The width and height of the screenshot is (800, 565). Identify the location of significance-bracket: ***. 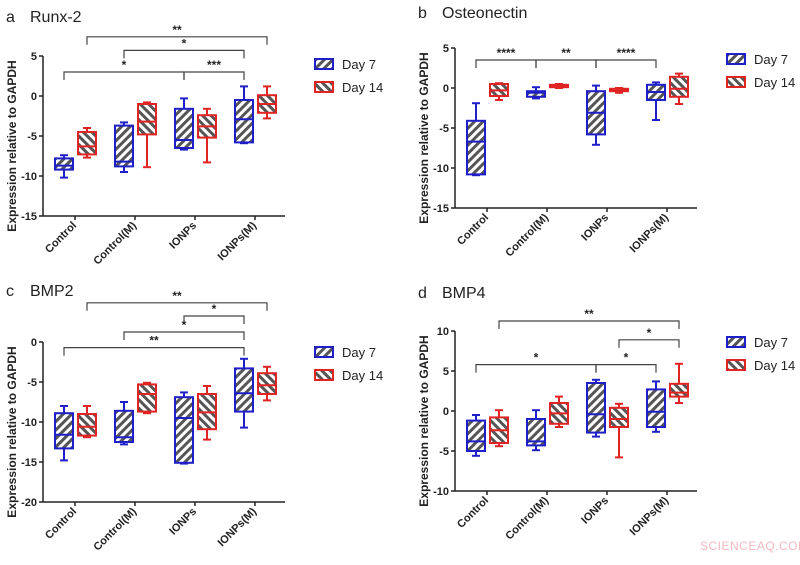
(214, 69).